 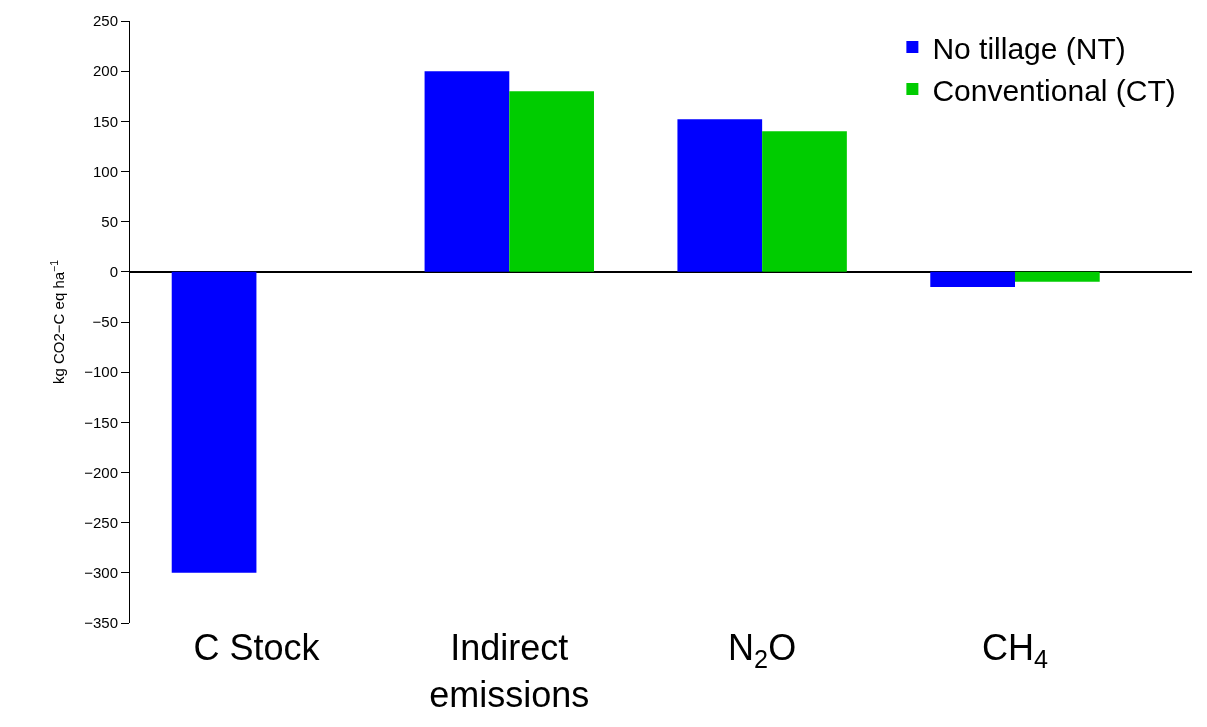 I want to click on y-tick-label: 100, so click(x=105, y=171).